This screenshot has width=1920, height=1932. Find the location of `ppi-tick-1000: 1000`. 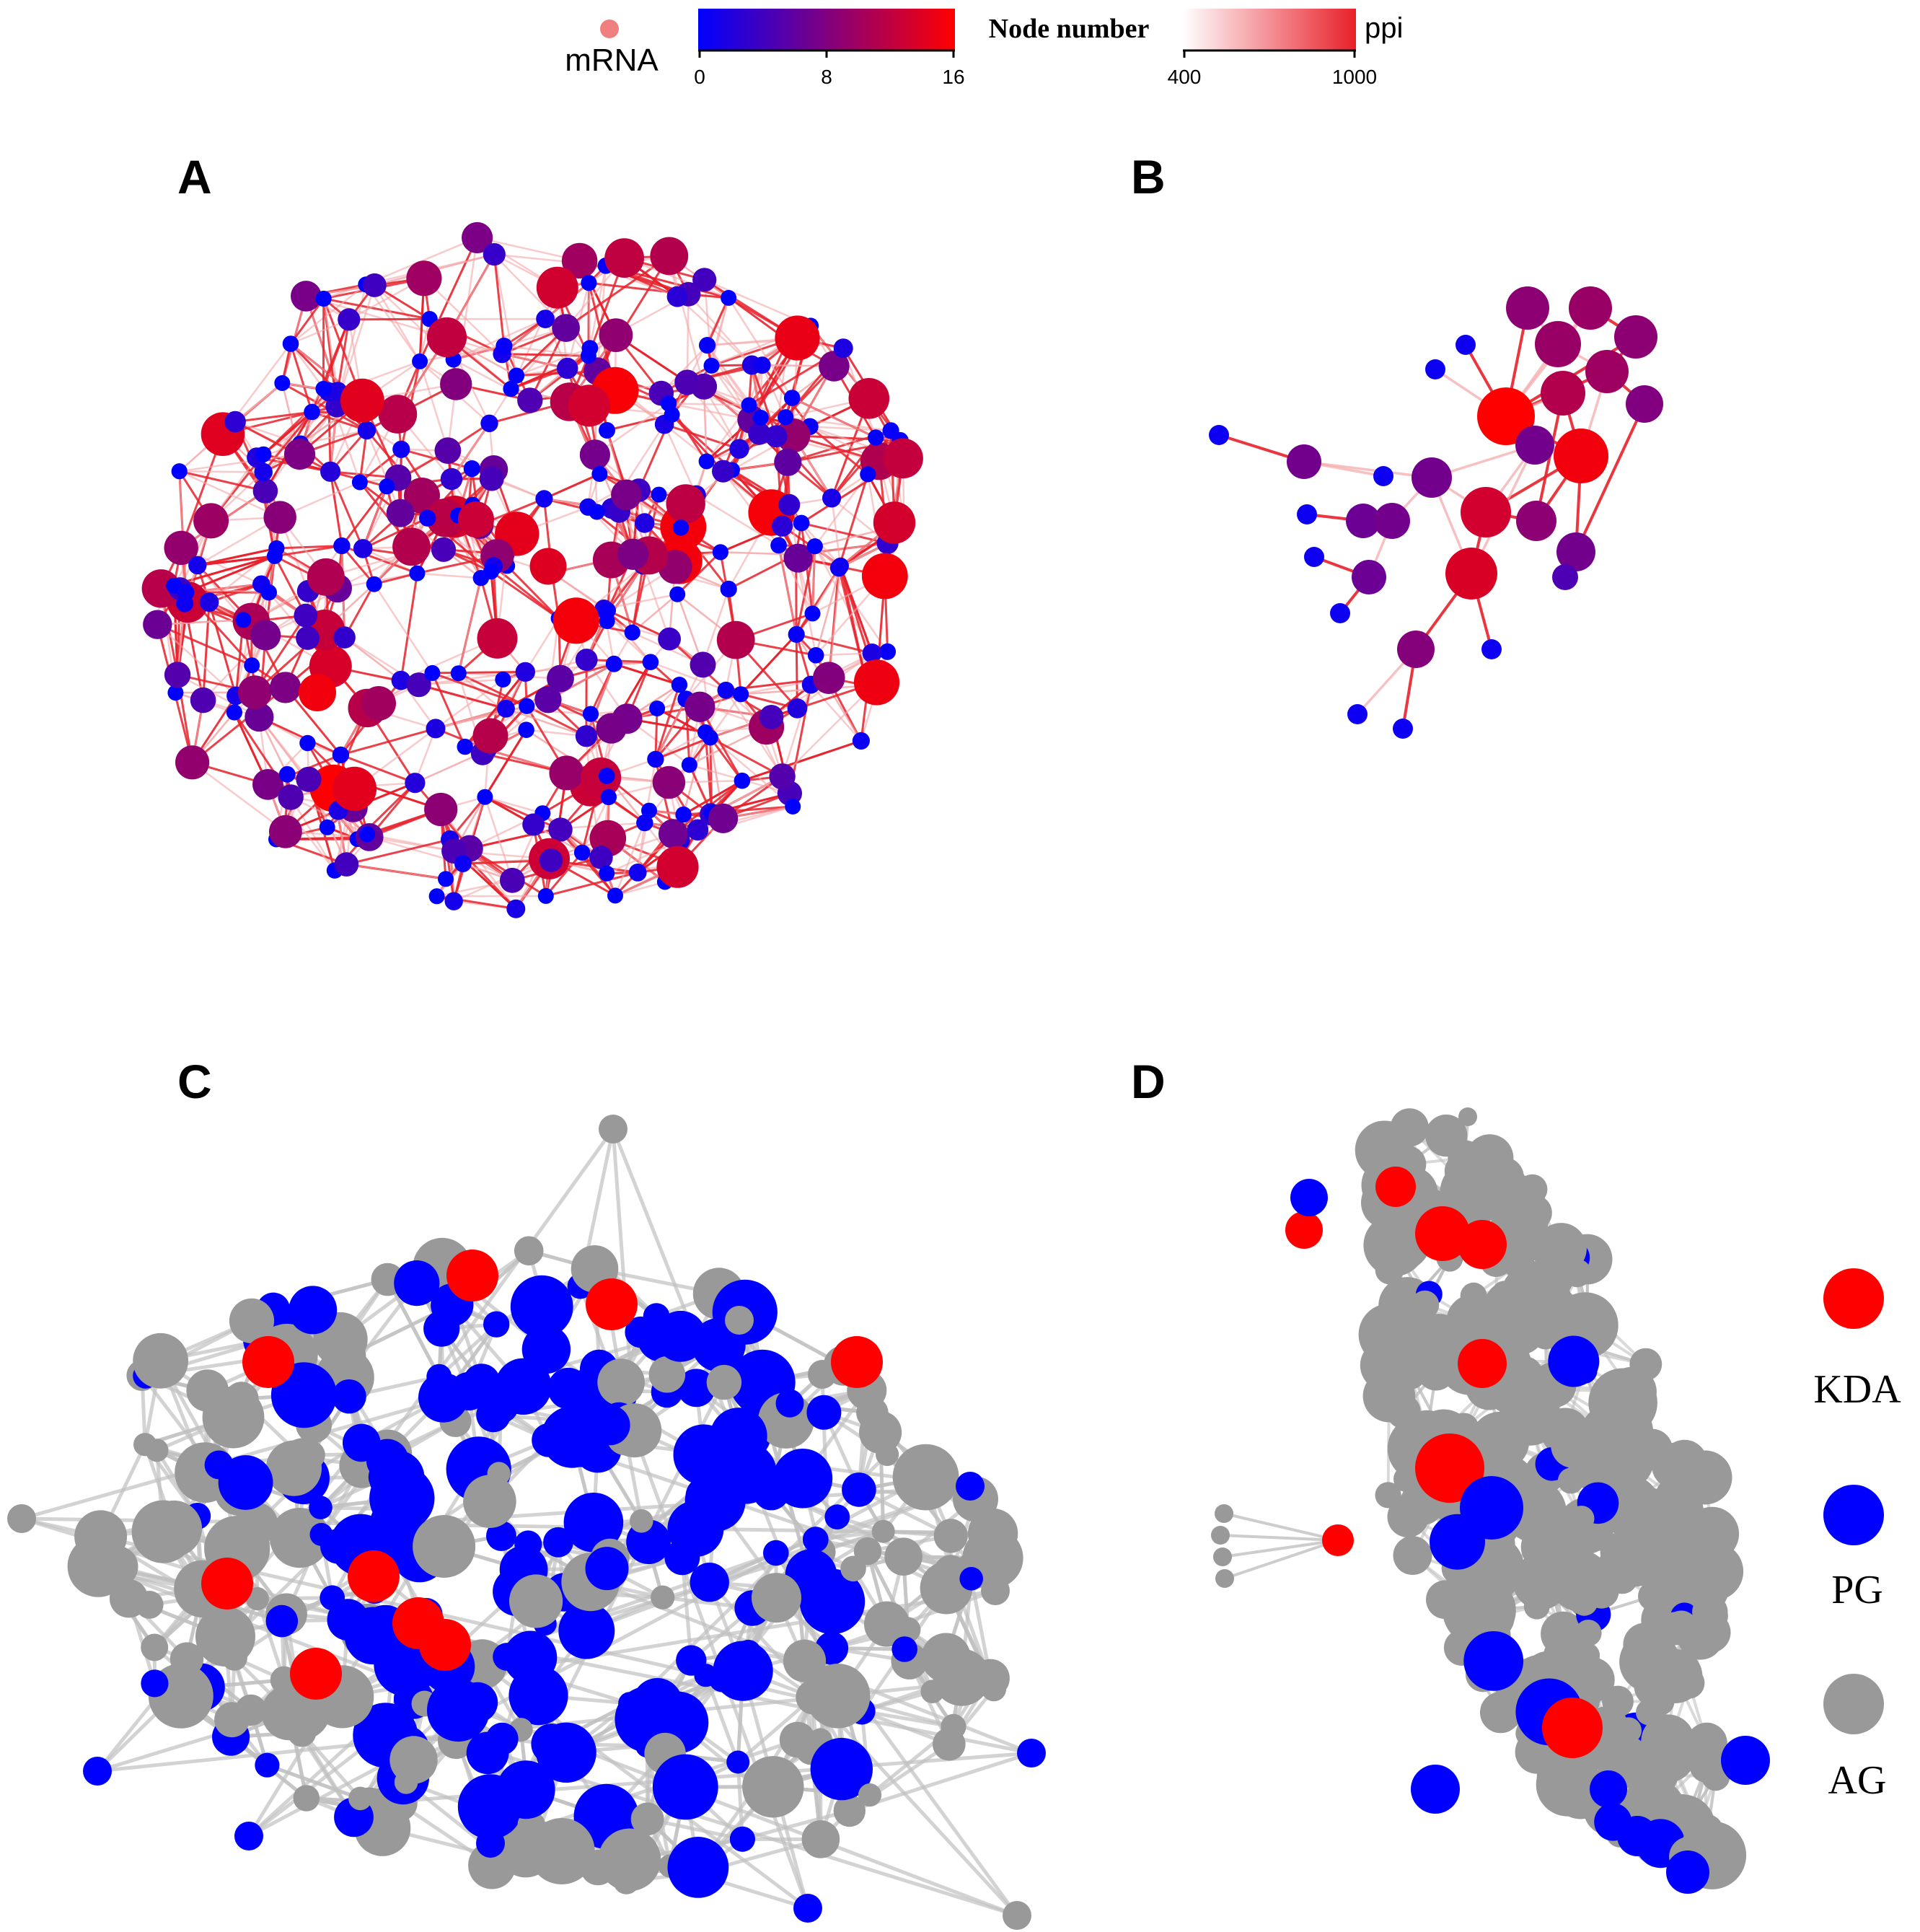

ppi-tick-1000: 1000 is located at coordinates (1354, 77).